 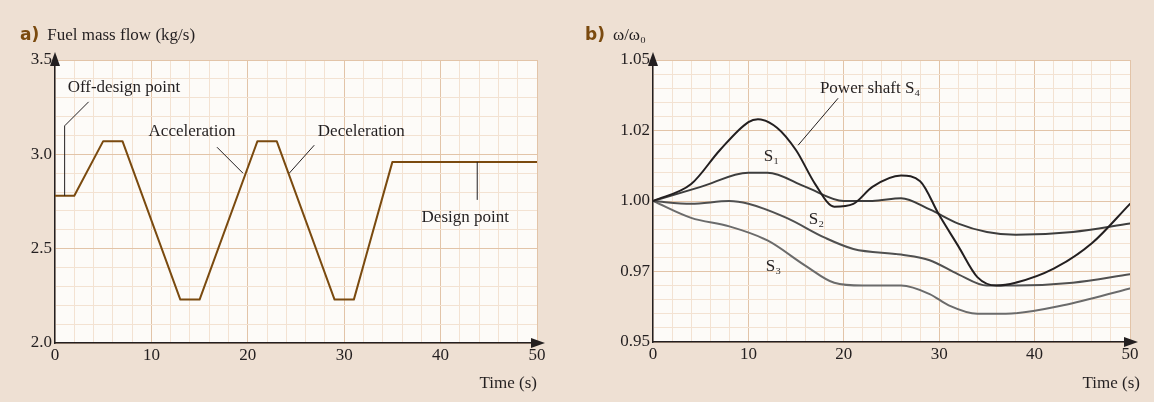 I want to click on series-label: S₂, so click(x=816, y=218).